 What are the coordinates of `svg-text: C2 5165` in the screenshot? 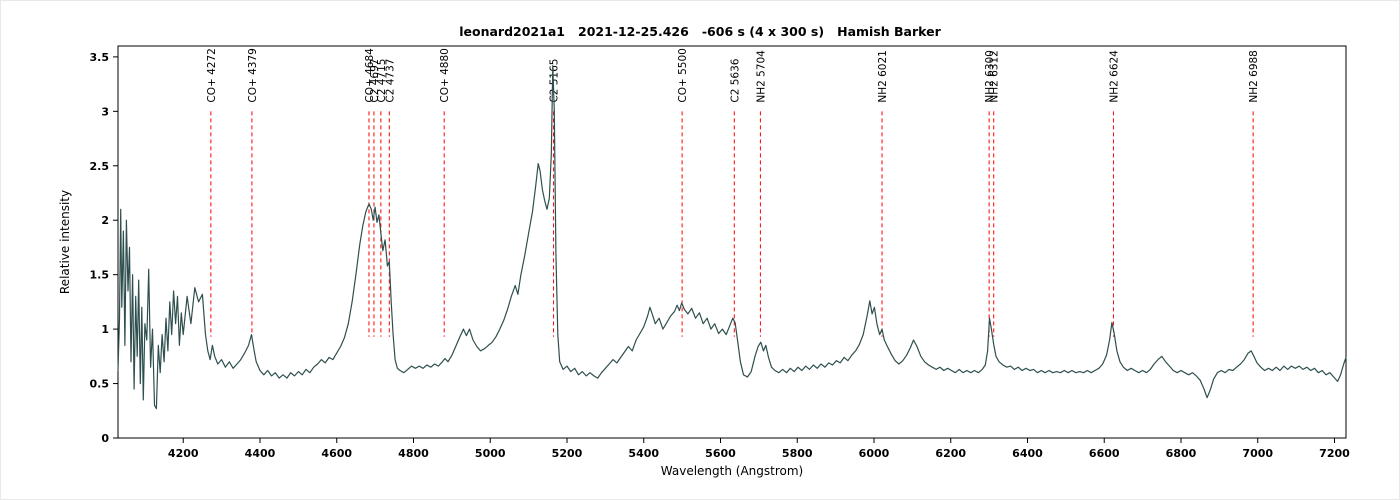 It's located at (555, 81).